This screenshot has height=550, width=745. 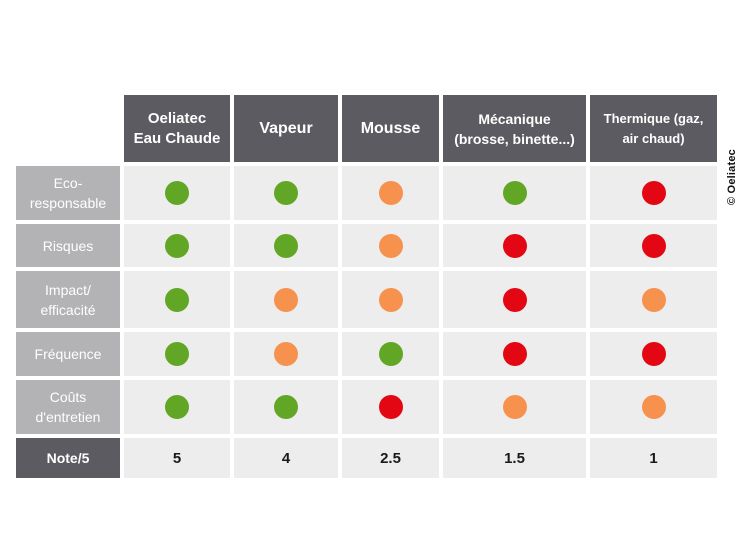 I want to click on column-header-label: Mousse, so click(x=390, y=128).